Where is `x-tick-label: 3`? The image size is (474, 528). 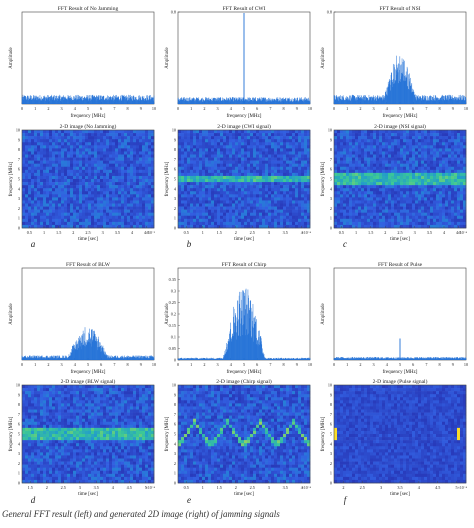 x-tick-label: 3 is located at coordinates (374, 364).